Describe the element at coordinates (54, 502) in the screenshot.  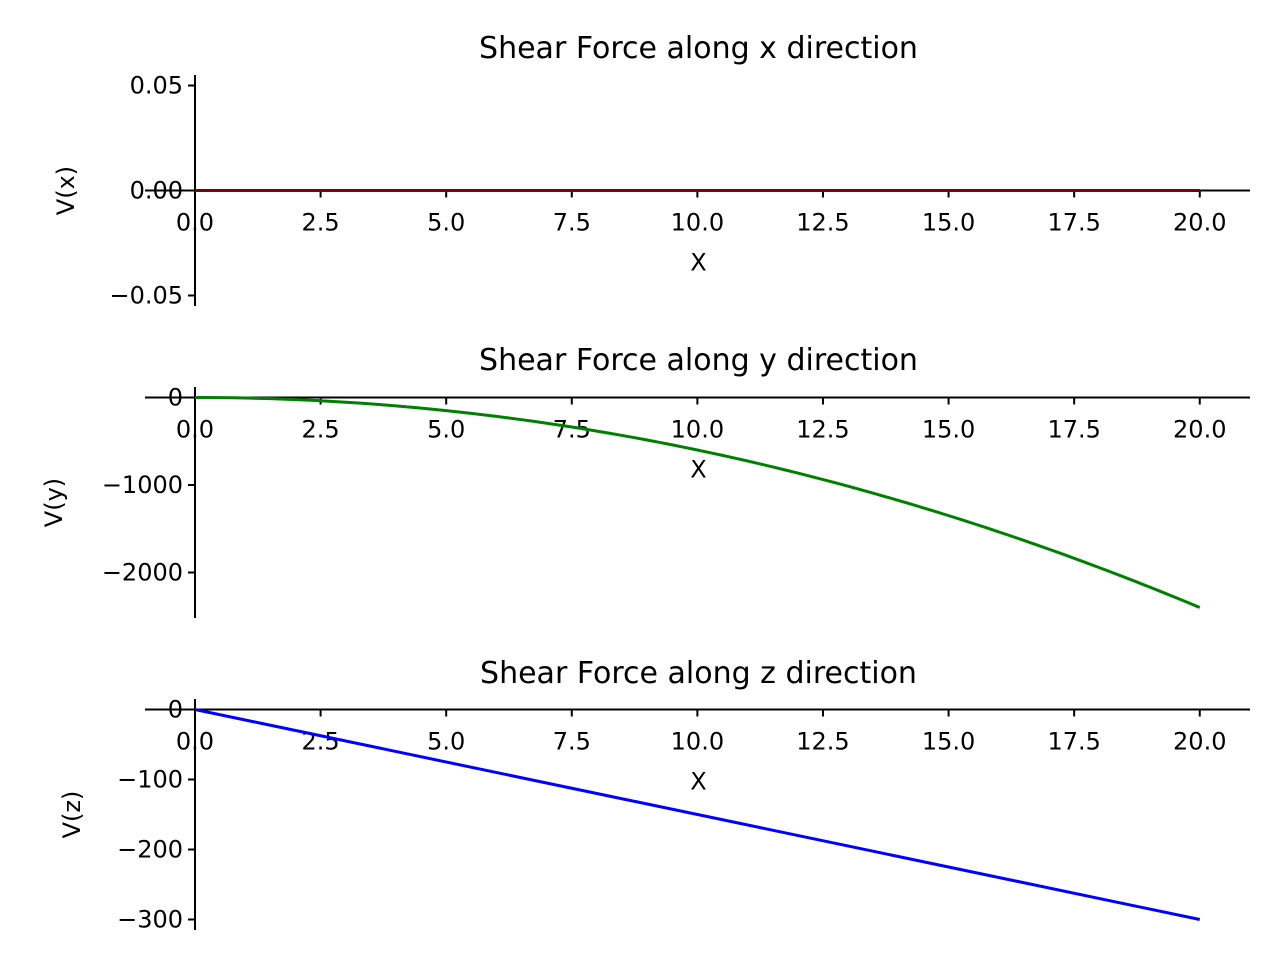
I see `y-axis-label: V(y)` at that location.